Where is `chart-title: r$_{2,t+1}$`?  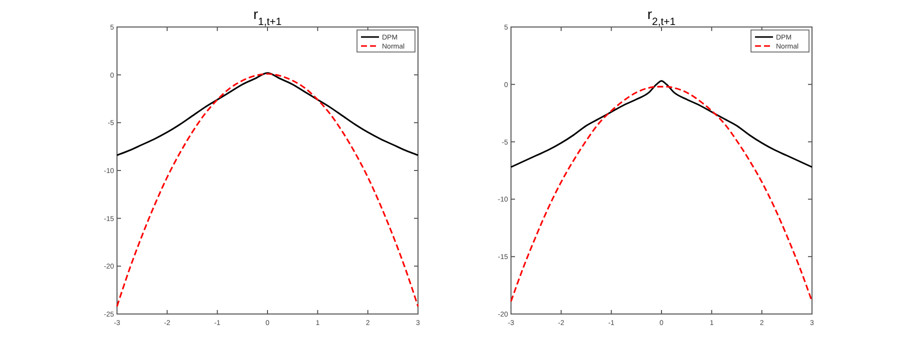
chart-title: r$_{2,t+1}$ is located at coordinates (661, 17).